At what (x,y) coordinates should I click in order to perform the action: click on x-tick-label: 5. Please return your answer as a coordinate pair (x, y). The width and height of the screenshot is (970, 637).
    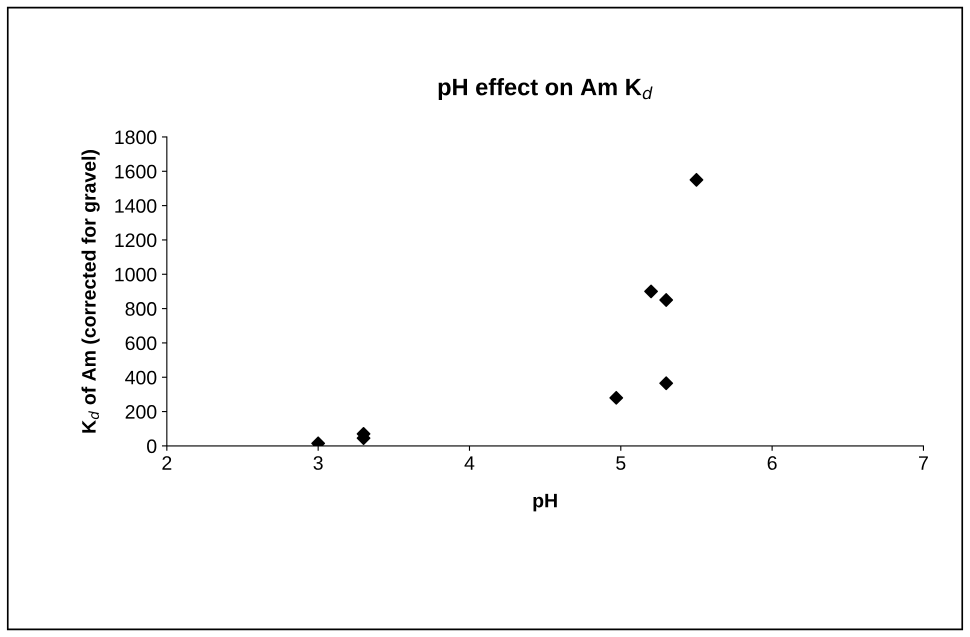
    Looking at the image, I should click on (621, 463).